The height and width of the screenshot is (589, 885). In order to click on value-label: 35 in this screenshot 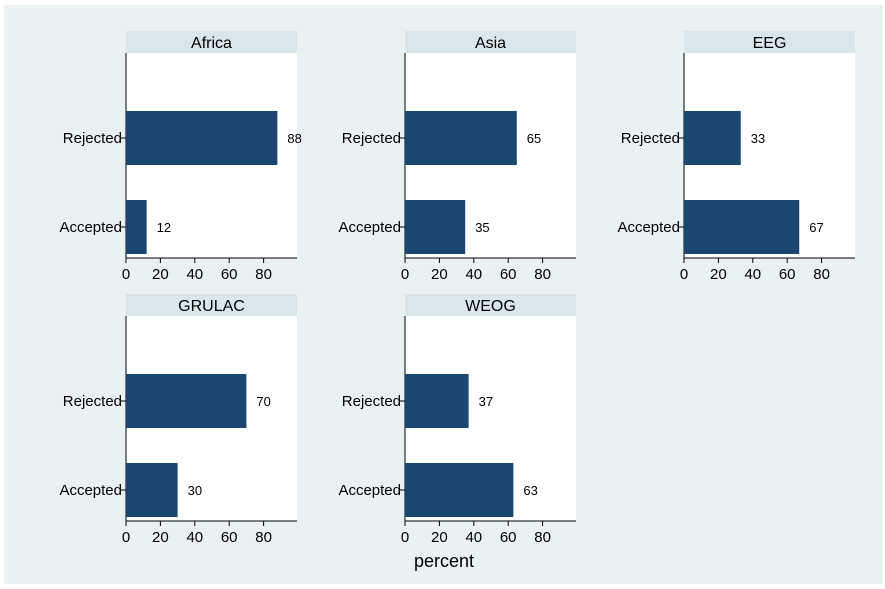, I will do `click(482, 227)`.